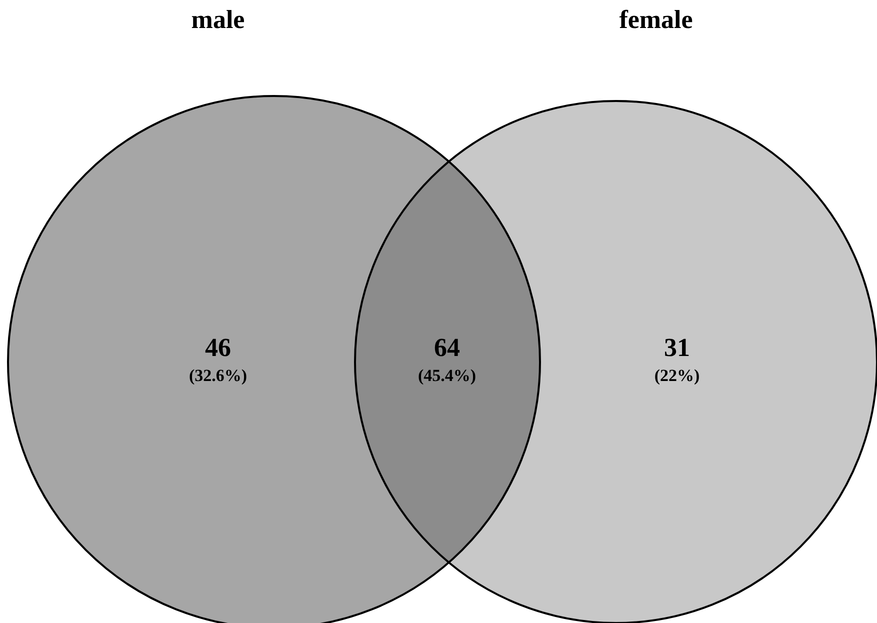 This screenshot has width=877, height=623. What do you see at coordinates (218, 19) in the screenshot?
I see `category-label: male` at bounding box center [218, 19].